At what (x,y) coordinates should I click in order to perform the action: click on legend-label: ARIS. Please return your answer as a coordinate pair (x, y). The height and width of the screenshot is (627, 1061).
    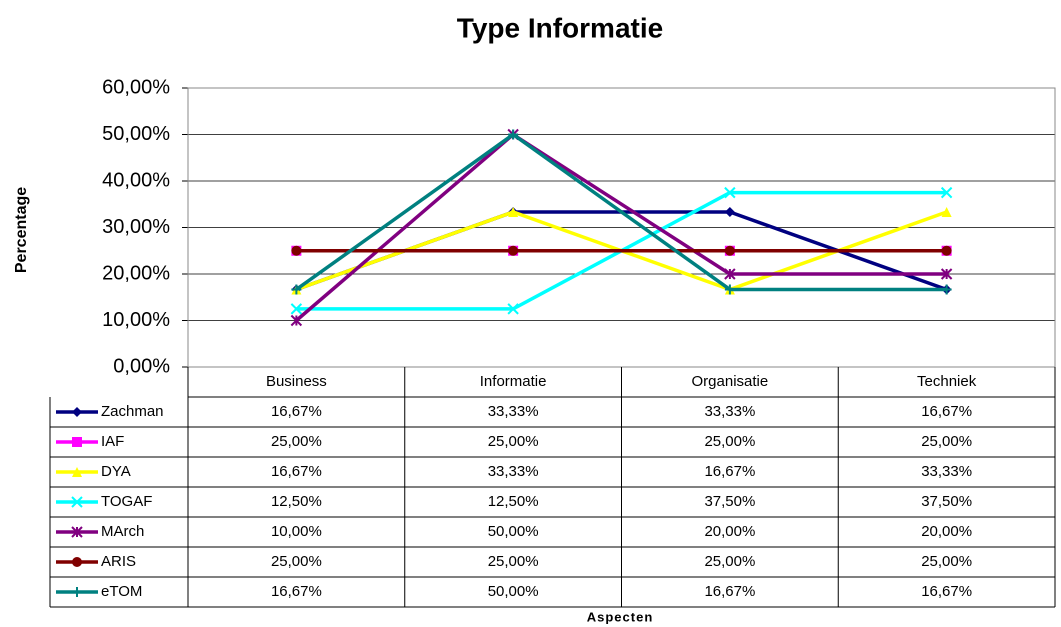
    Looking at the image, I should click on (118, 561).